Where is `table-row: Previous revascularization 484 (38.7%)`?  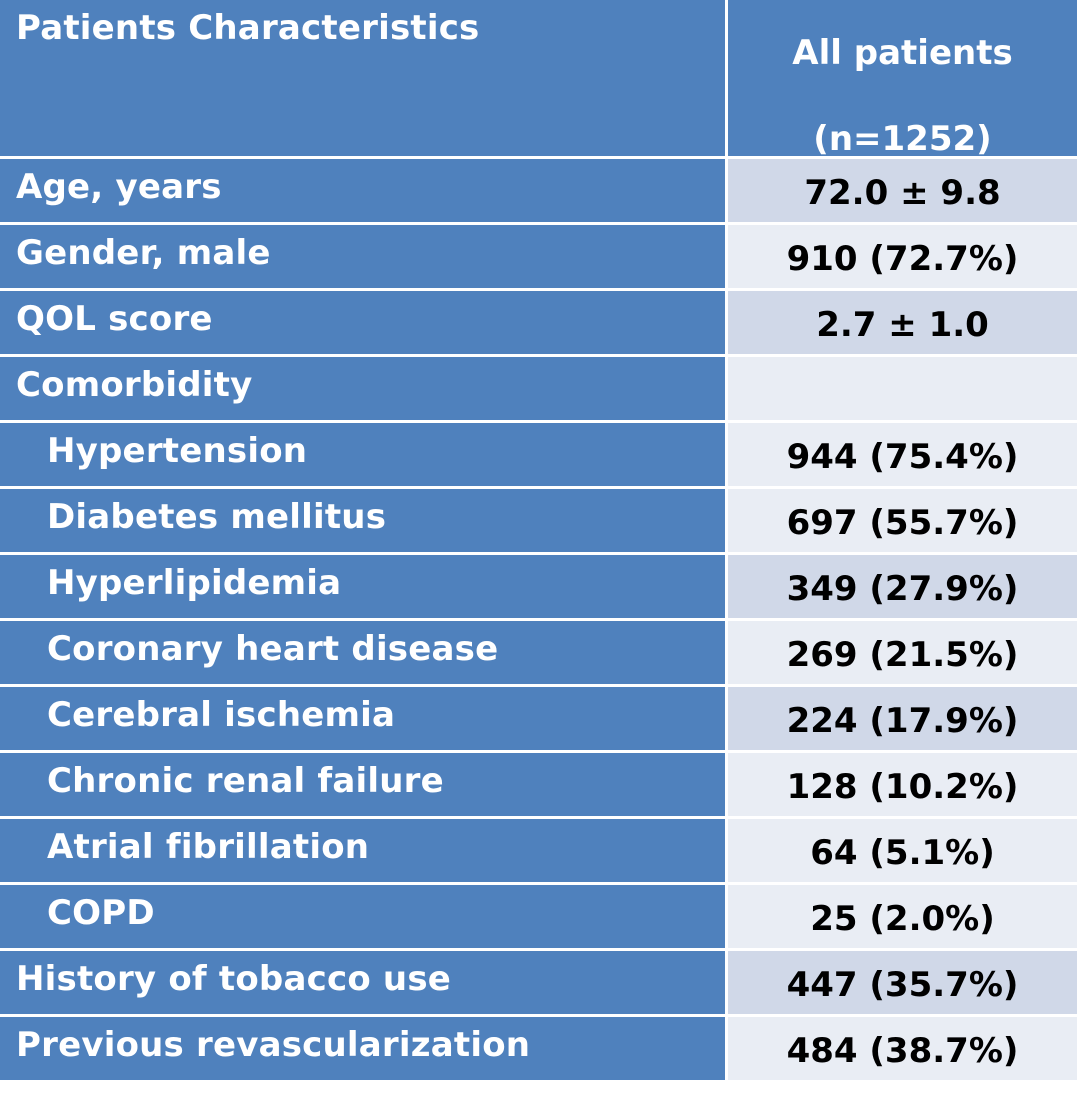 table-row: Previous revascularization 484 (38.7%) is located at coordinates (540, 1050).